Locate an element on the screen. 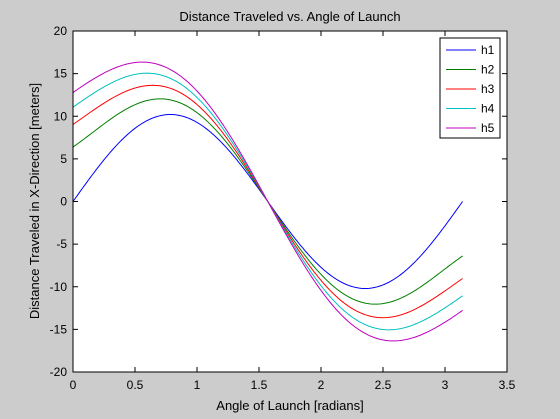  x-tick-label: 2 is located at coordinates (321, 385).